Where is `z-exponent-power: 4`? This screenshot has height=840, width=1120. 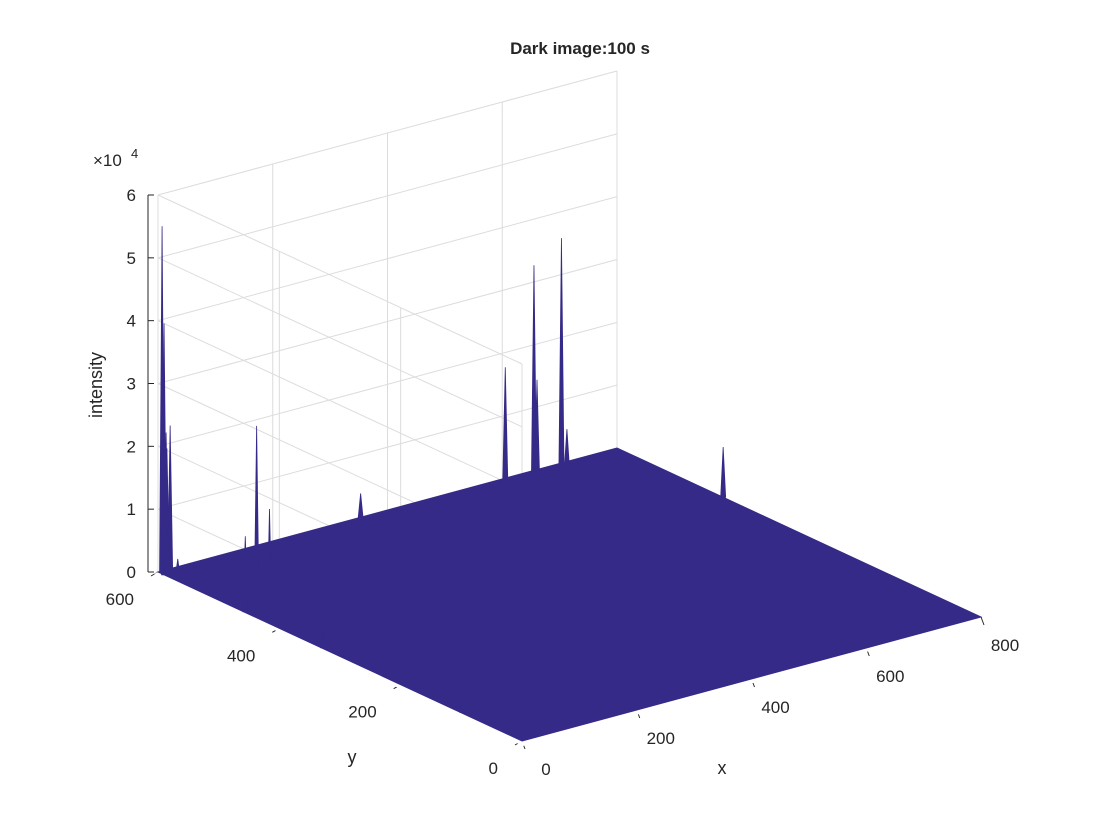 z-exponent-power: 4 is located at coordinates (134, 153).